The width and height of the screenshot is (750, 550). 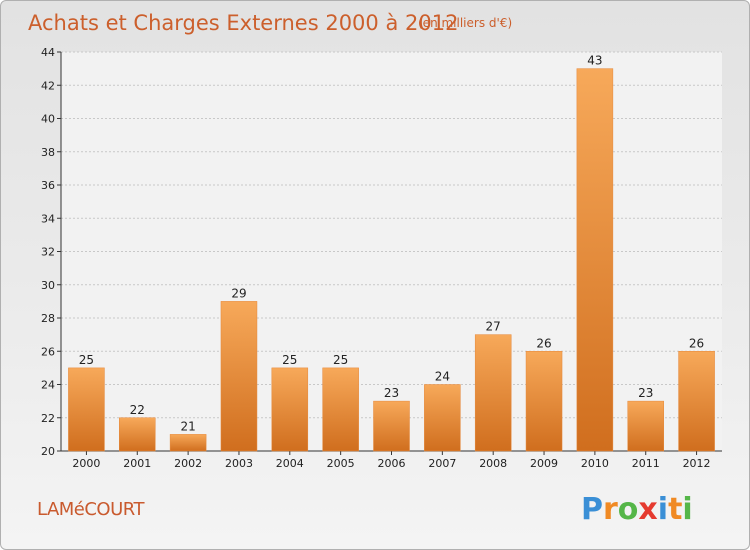 I want to click on bar-2010, so click(x=595, y=260).